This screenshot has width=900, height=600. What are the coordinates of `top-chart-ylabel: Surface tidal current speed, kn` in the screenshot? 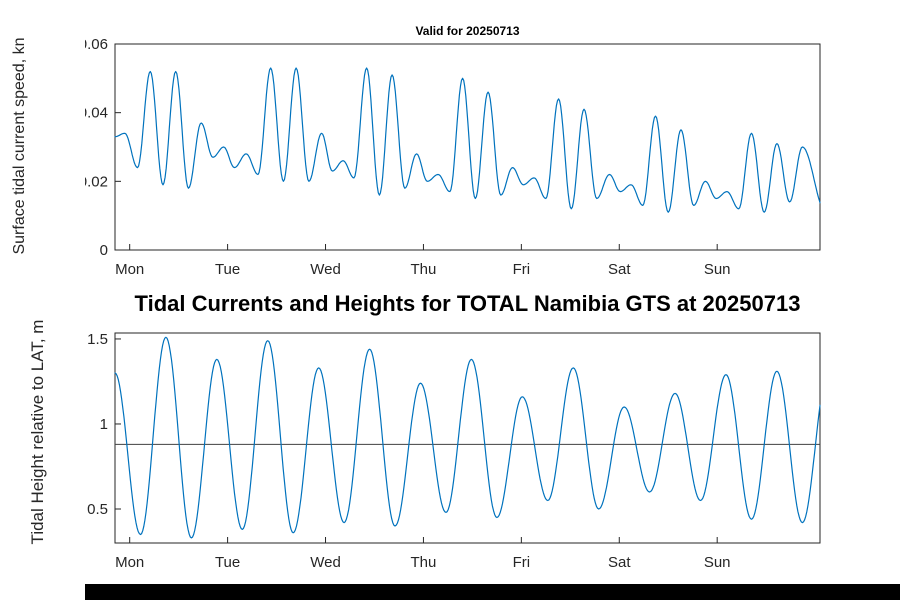 It's located at (19, 146).